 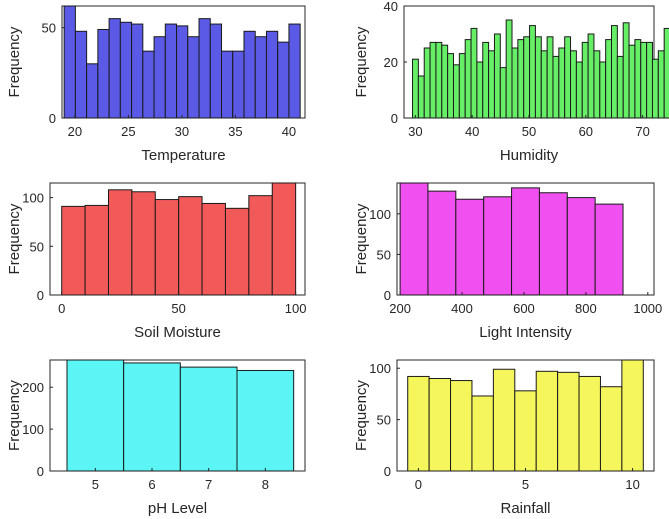 What do you see at coordinates (177, 508) in the screenshot?
I see `x-axis-label: pH Level` at bounding box center [177, 508].